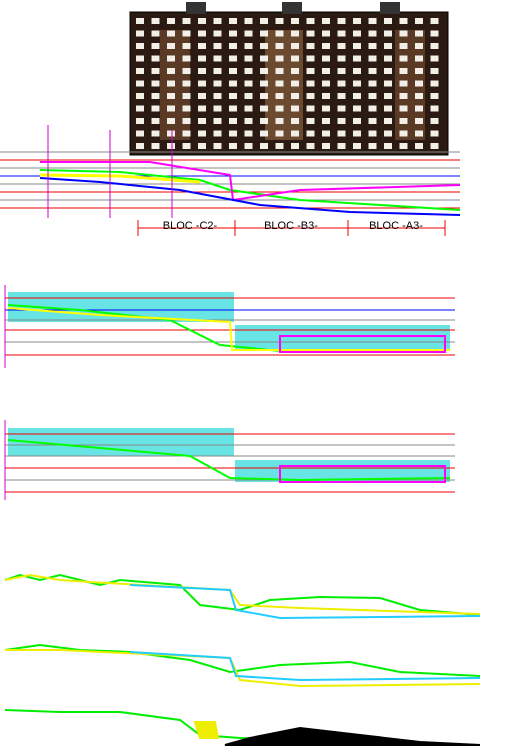 The height and width of the screenshot is (749, 529). What do you see at coordinates (291, 226) in the screenshot?
I see `block-label: BLOC -B3-` at bounding box center [291, 226].